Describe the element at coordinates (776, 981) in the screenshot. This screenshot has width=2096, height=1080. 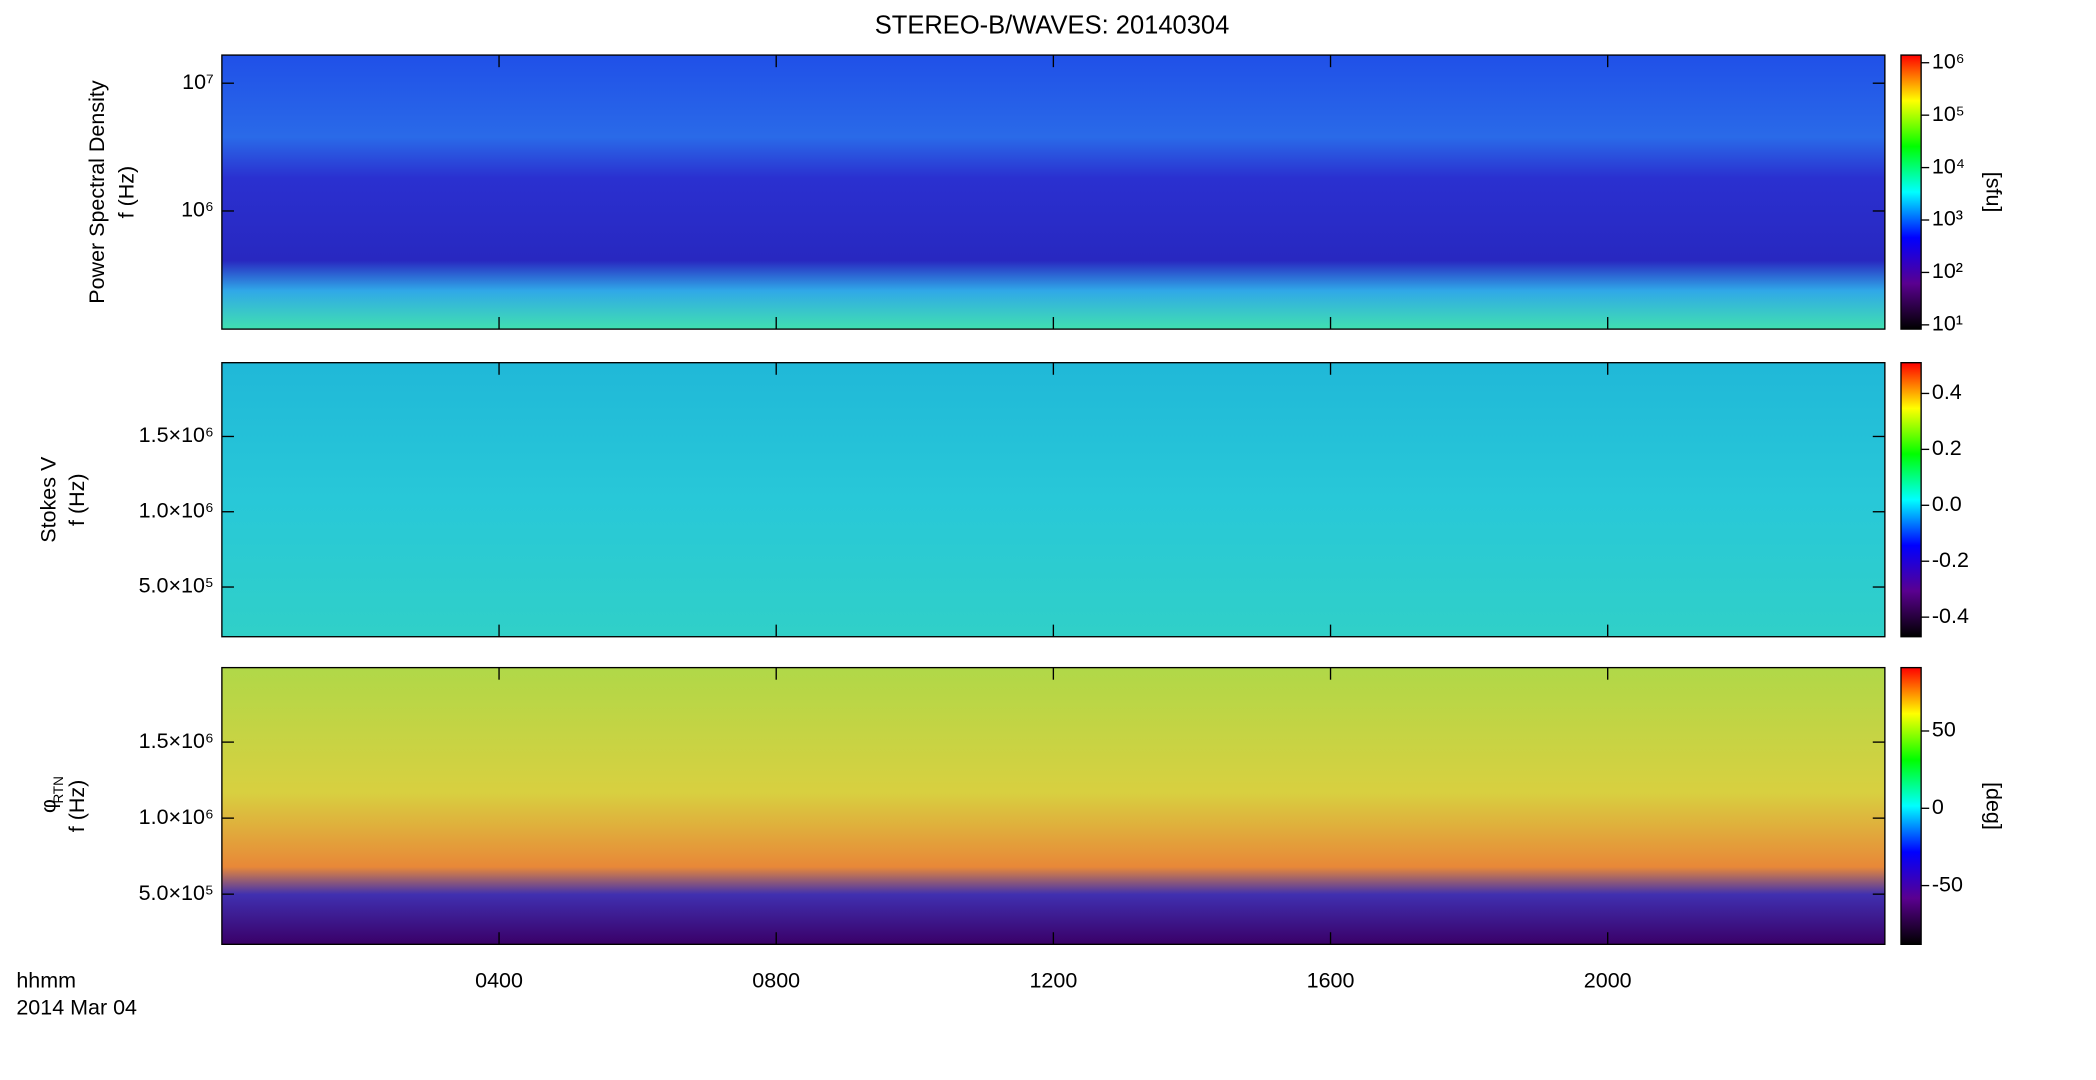
I see `x-tick-label: 0800` at that location.